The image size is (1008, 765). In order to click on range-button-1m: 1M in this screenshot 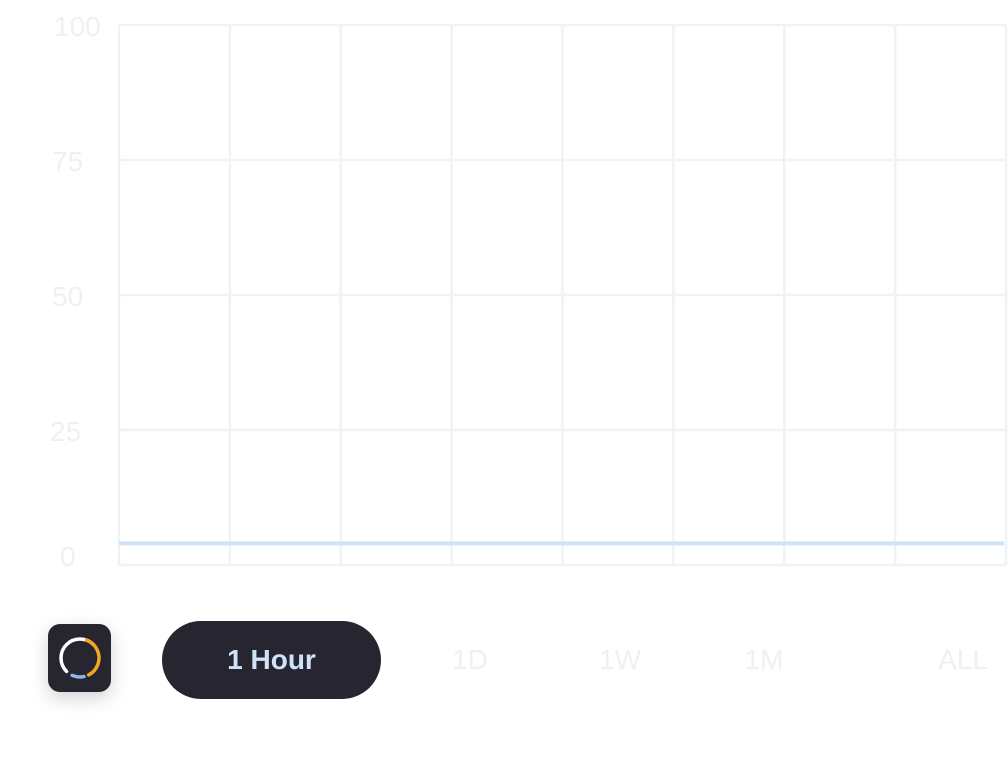, I will do `click(764, 660)`.